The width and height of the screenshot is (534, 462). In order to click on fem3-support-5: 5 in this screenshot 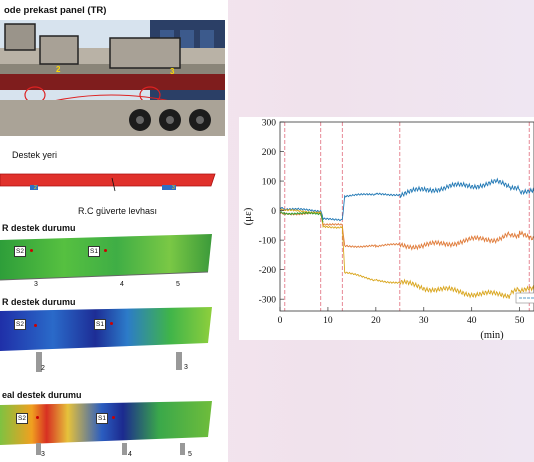, I will do `click(190, 454)`.